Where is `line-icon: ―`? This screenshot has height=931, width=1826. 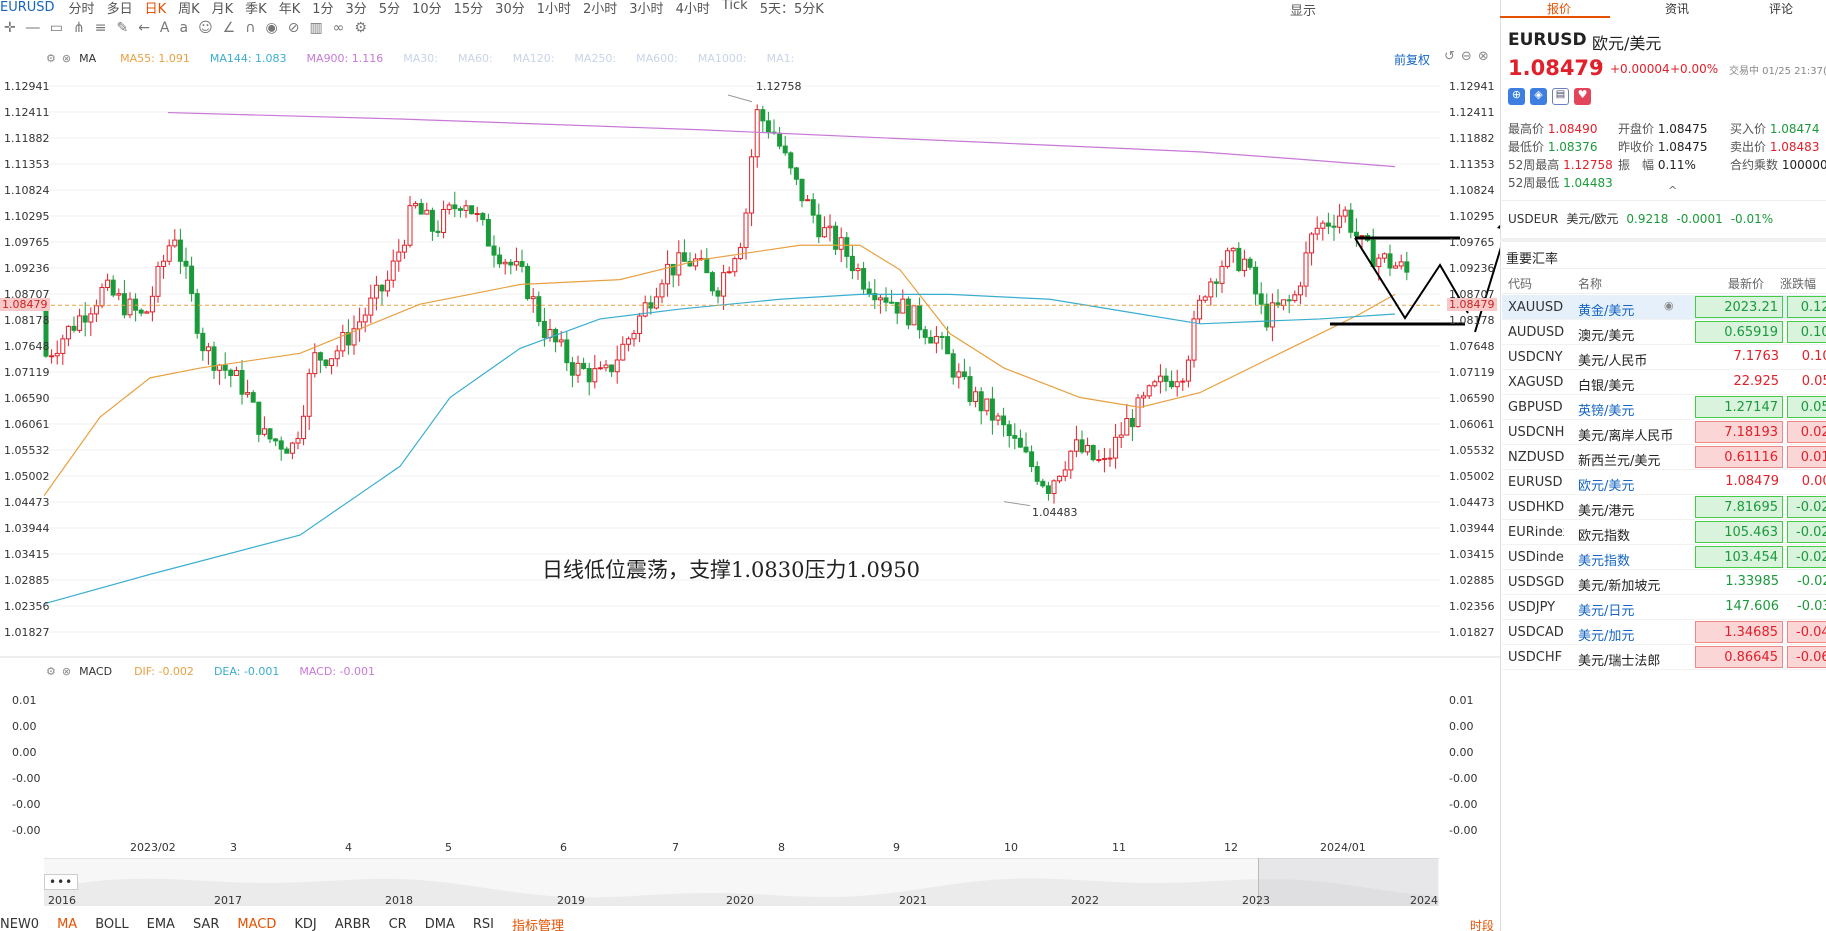
line-icon: ― is located at coordinates (37, 28).